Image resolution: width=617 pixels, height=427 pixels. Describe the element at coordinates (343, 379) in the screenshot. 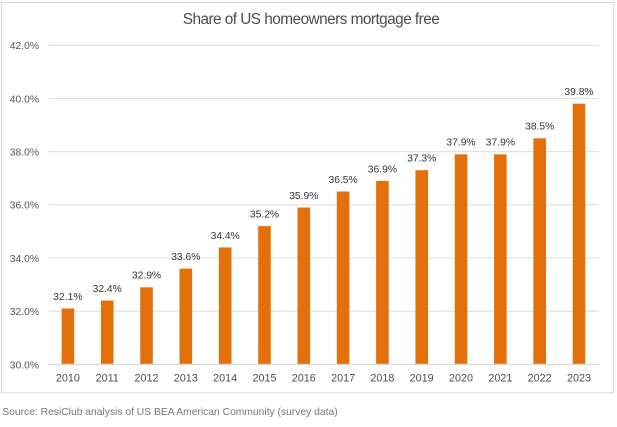

I see `svg-text: 2017` at that location.